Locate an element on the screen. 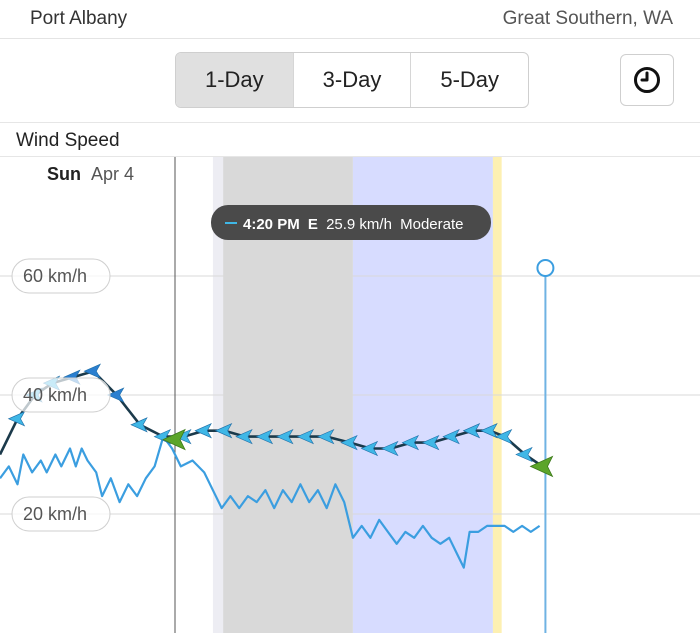 The image size is (700, 636). tooltip-text: 4:20 PM E 25.9 km/h Moderate is located at coordinates (353, 224).